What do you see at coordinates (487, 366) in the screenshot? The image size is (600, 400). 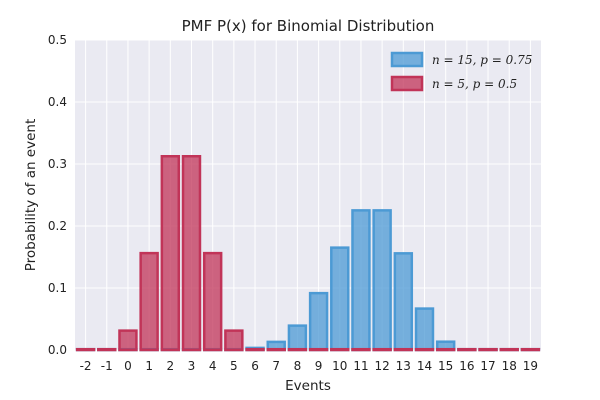 I see `x-tick-label: 17` at bounding box center [487, 366].